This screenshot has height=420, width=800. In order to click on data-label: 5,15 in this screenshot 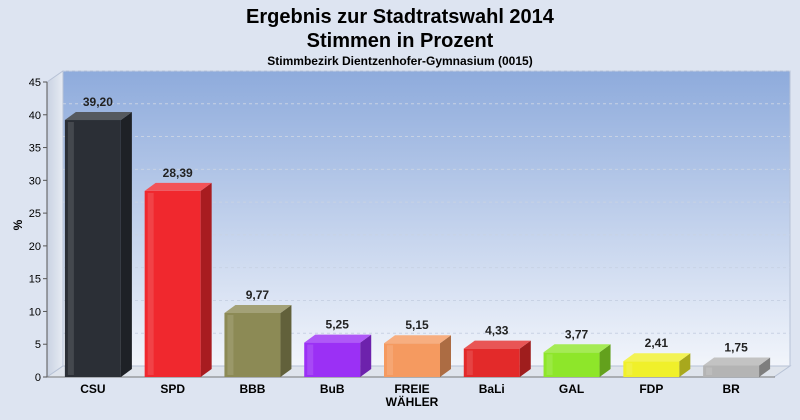, I will do `click(417, 325)`.